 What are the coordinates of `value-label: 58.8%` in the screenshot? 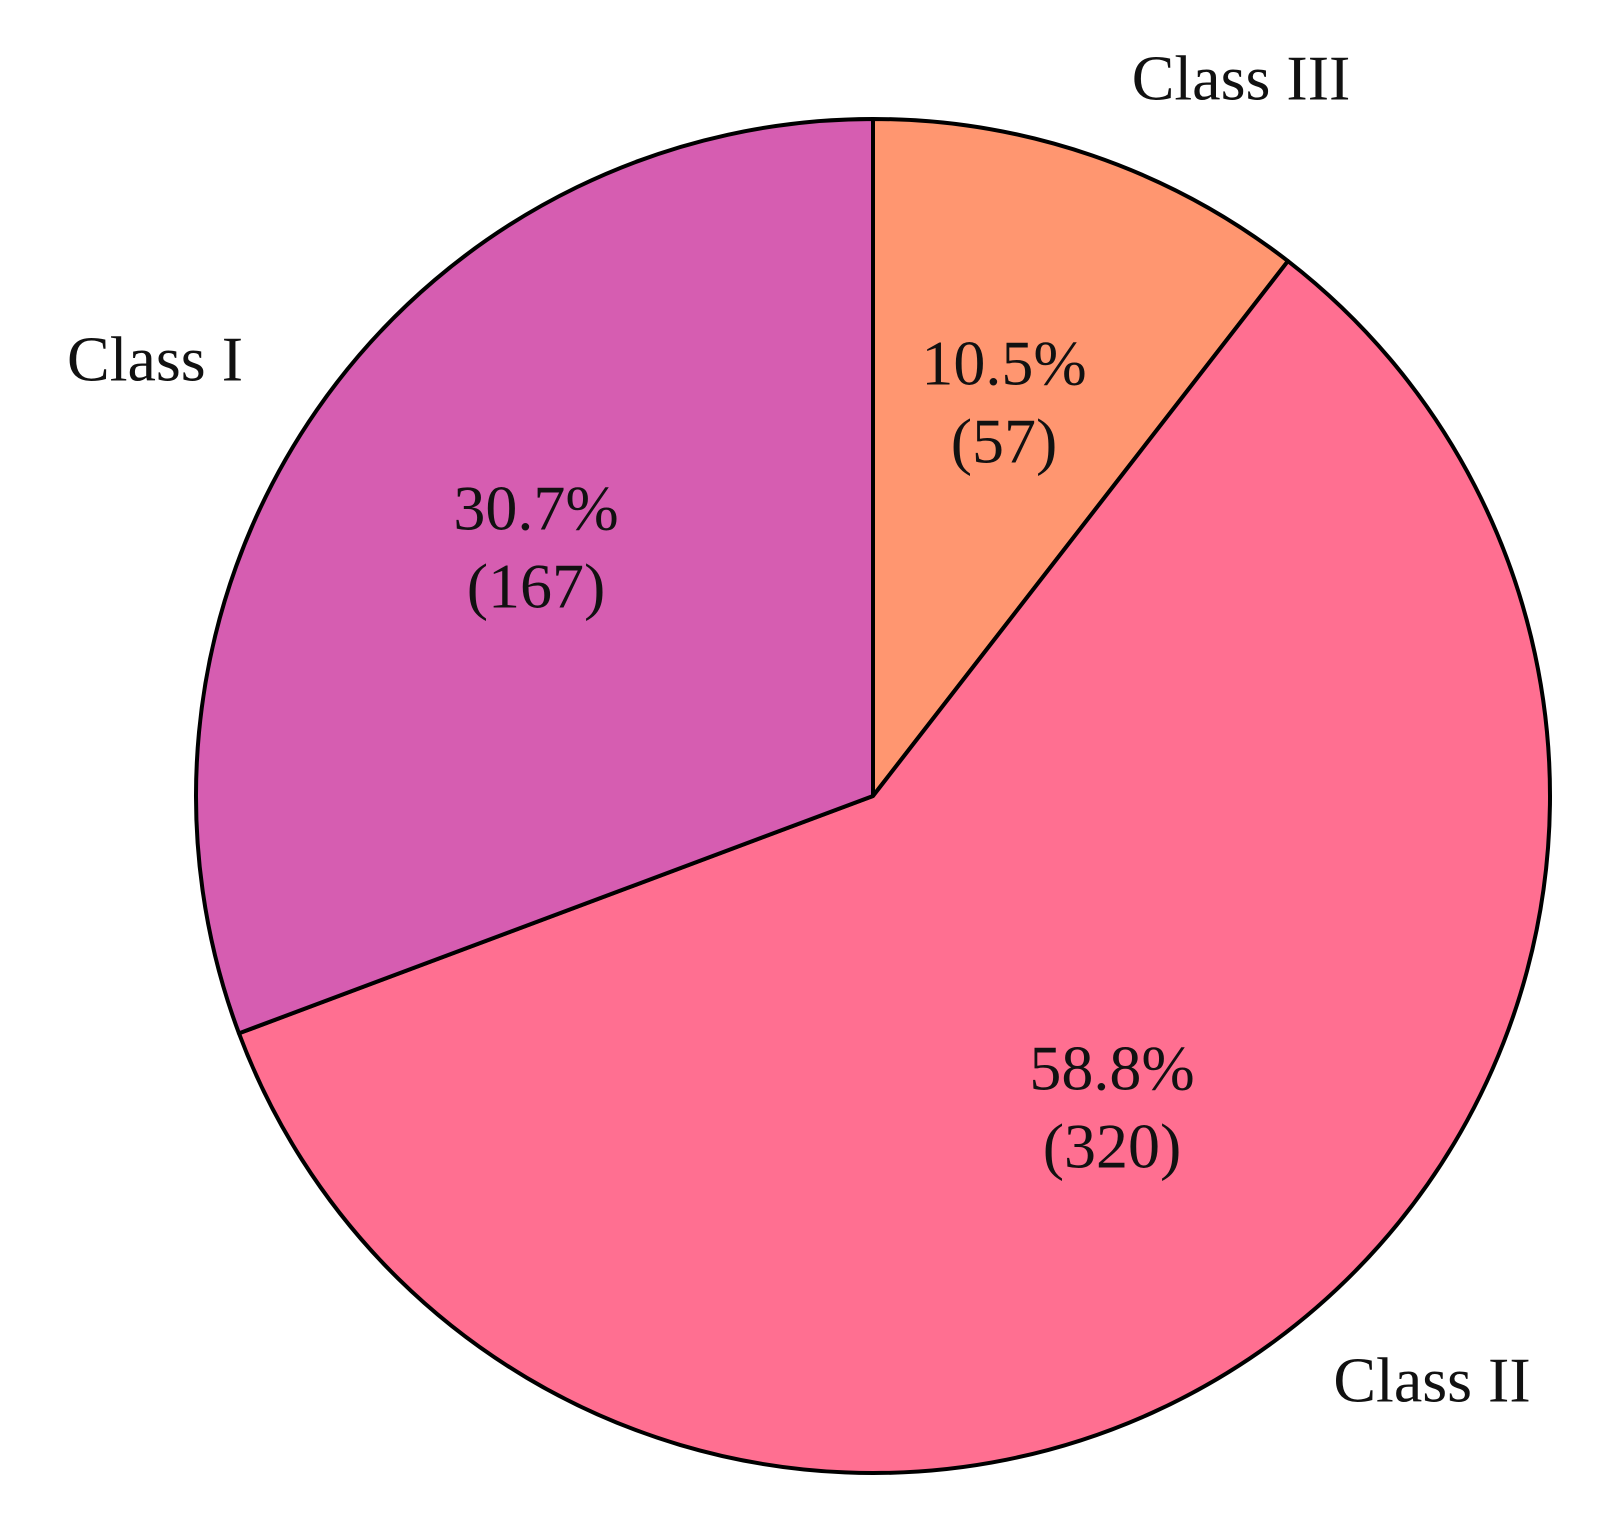 It's located at (1111, 1068).